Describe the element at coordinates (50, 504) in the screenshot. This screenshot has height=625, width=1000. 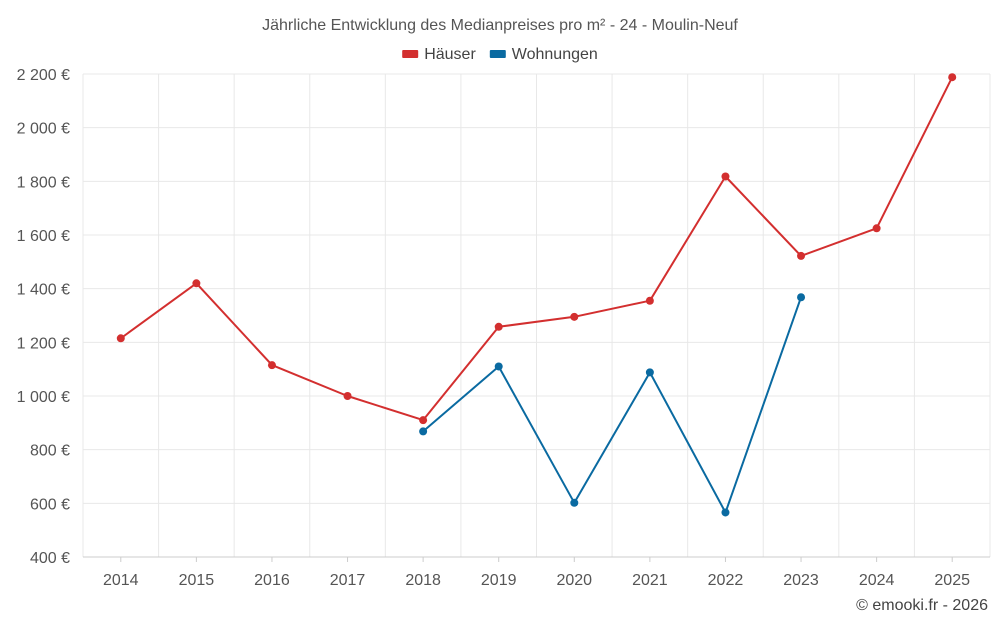
I see `y-tick-label: 600 €` at that location.